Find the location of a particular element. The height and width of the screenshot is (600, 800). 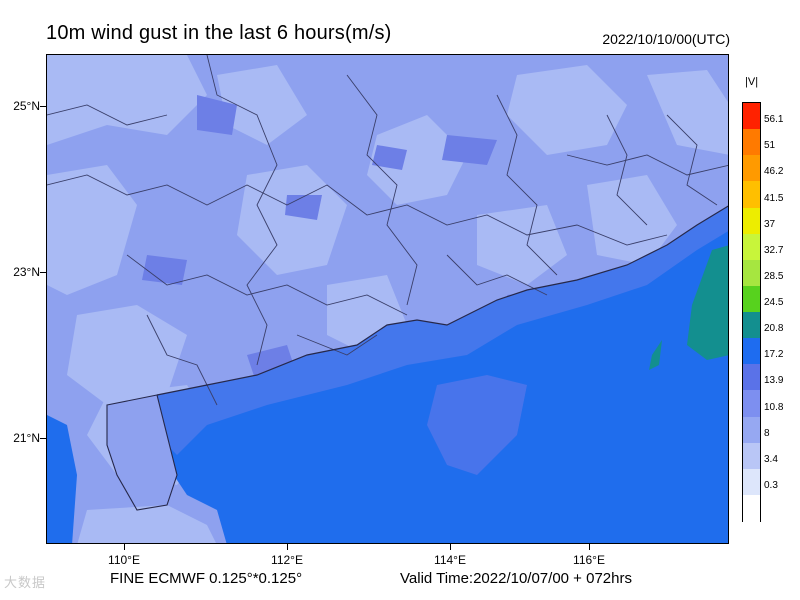

model-info: FINE ECMWF 0.125°*0.125° is located at coordinates (206, 578).